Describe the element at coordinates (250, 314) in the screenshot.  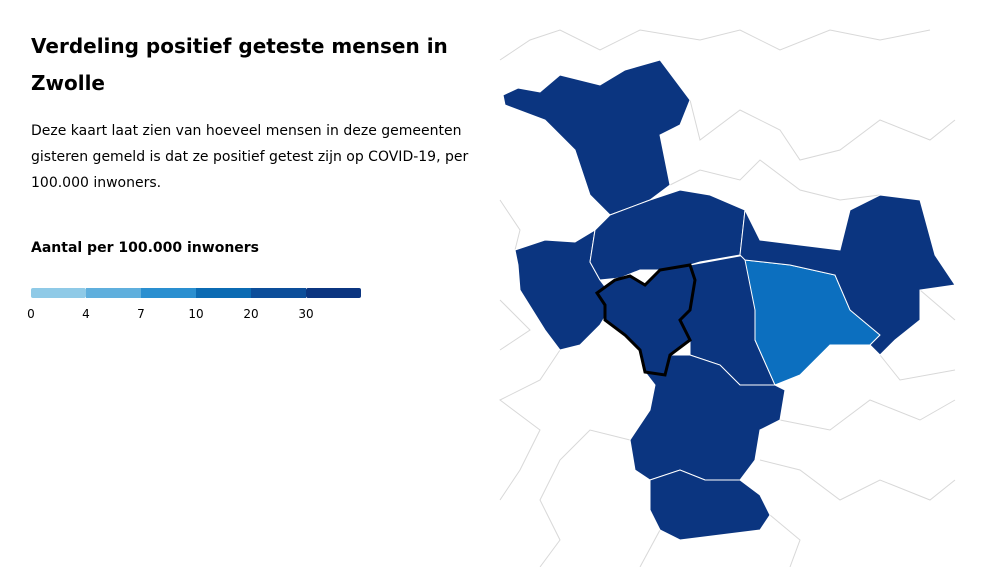
I see `legend-tick-label: 20` at that location.